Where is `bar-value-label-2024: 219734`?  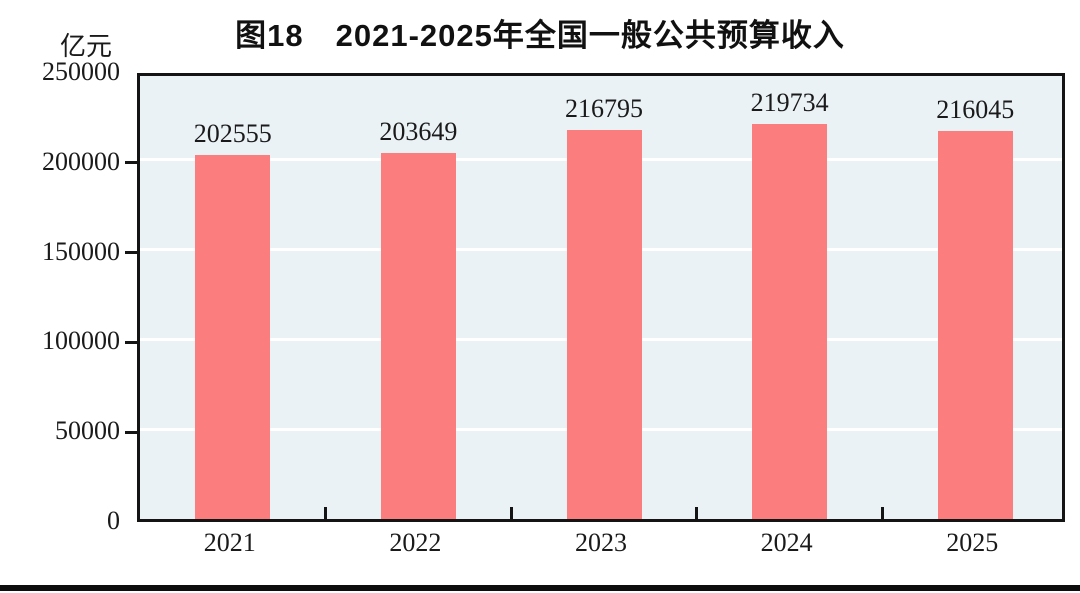
bar-value-label-2024: 219734 is located at coordinates (789, 103).